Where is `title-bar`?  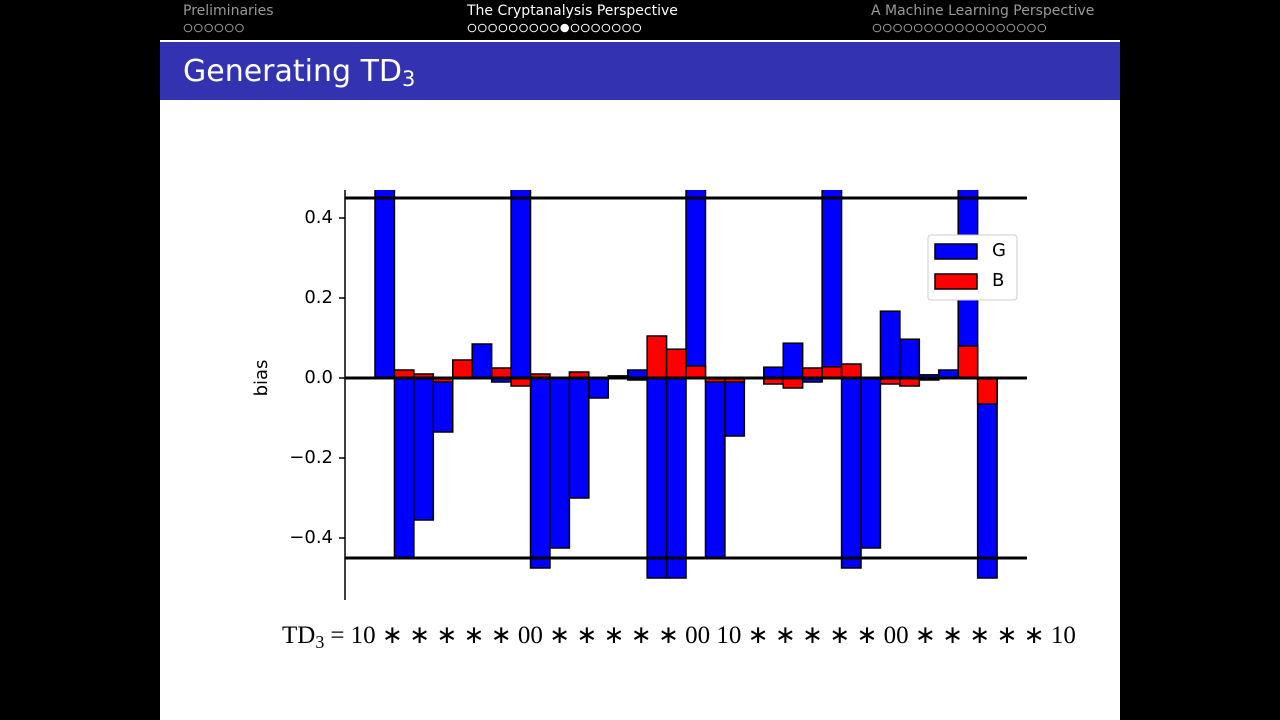
title-bar is located at coordinates (640, 71).